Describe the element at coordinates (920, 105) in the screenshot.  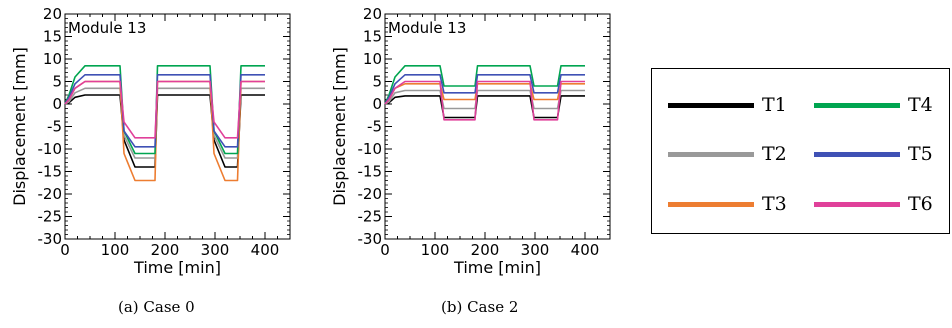
I see `legend-label-t4: T4` at that location.